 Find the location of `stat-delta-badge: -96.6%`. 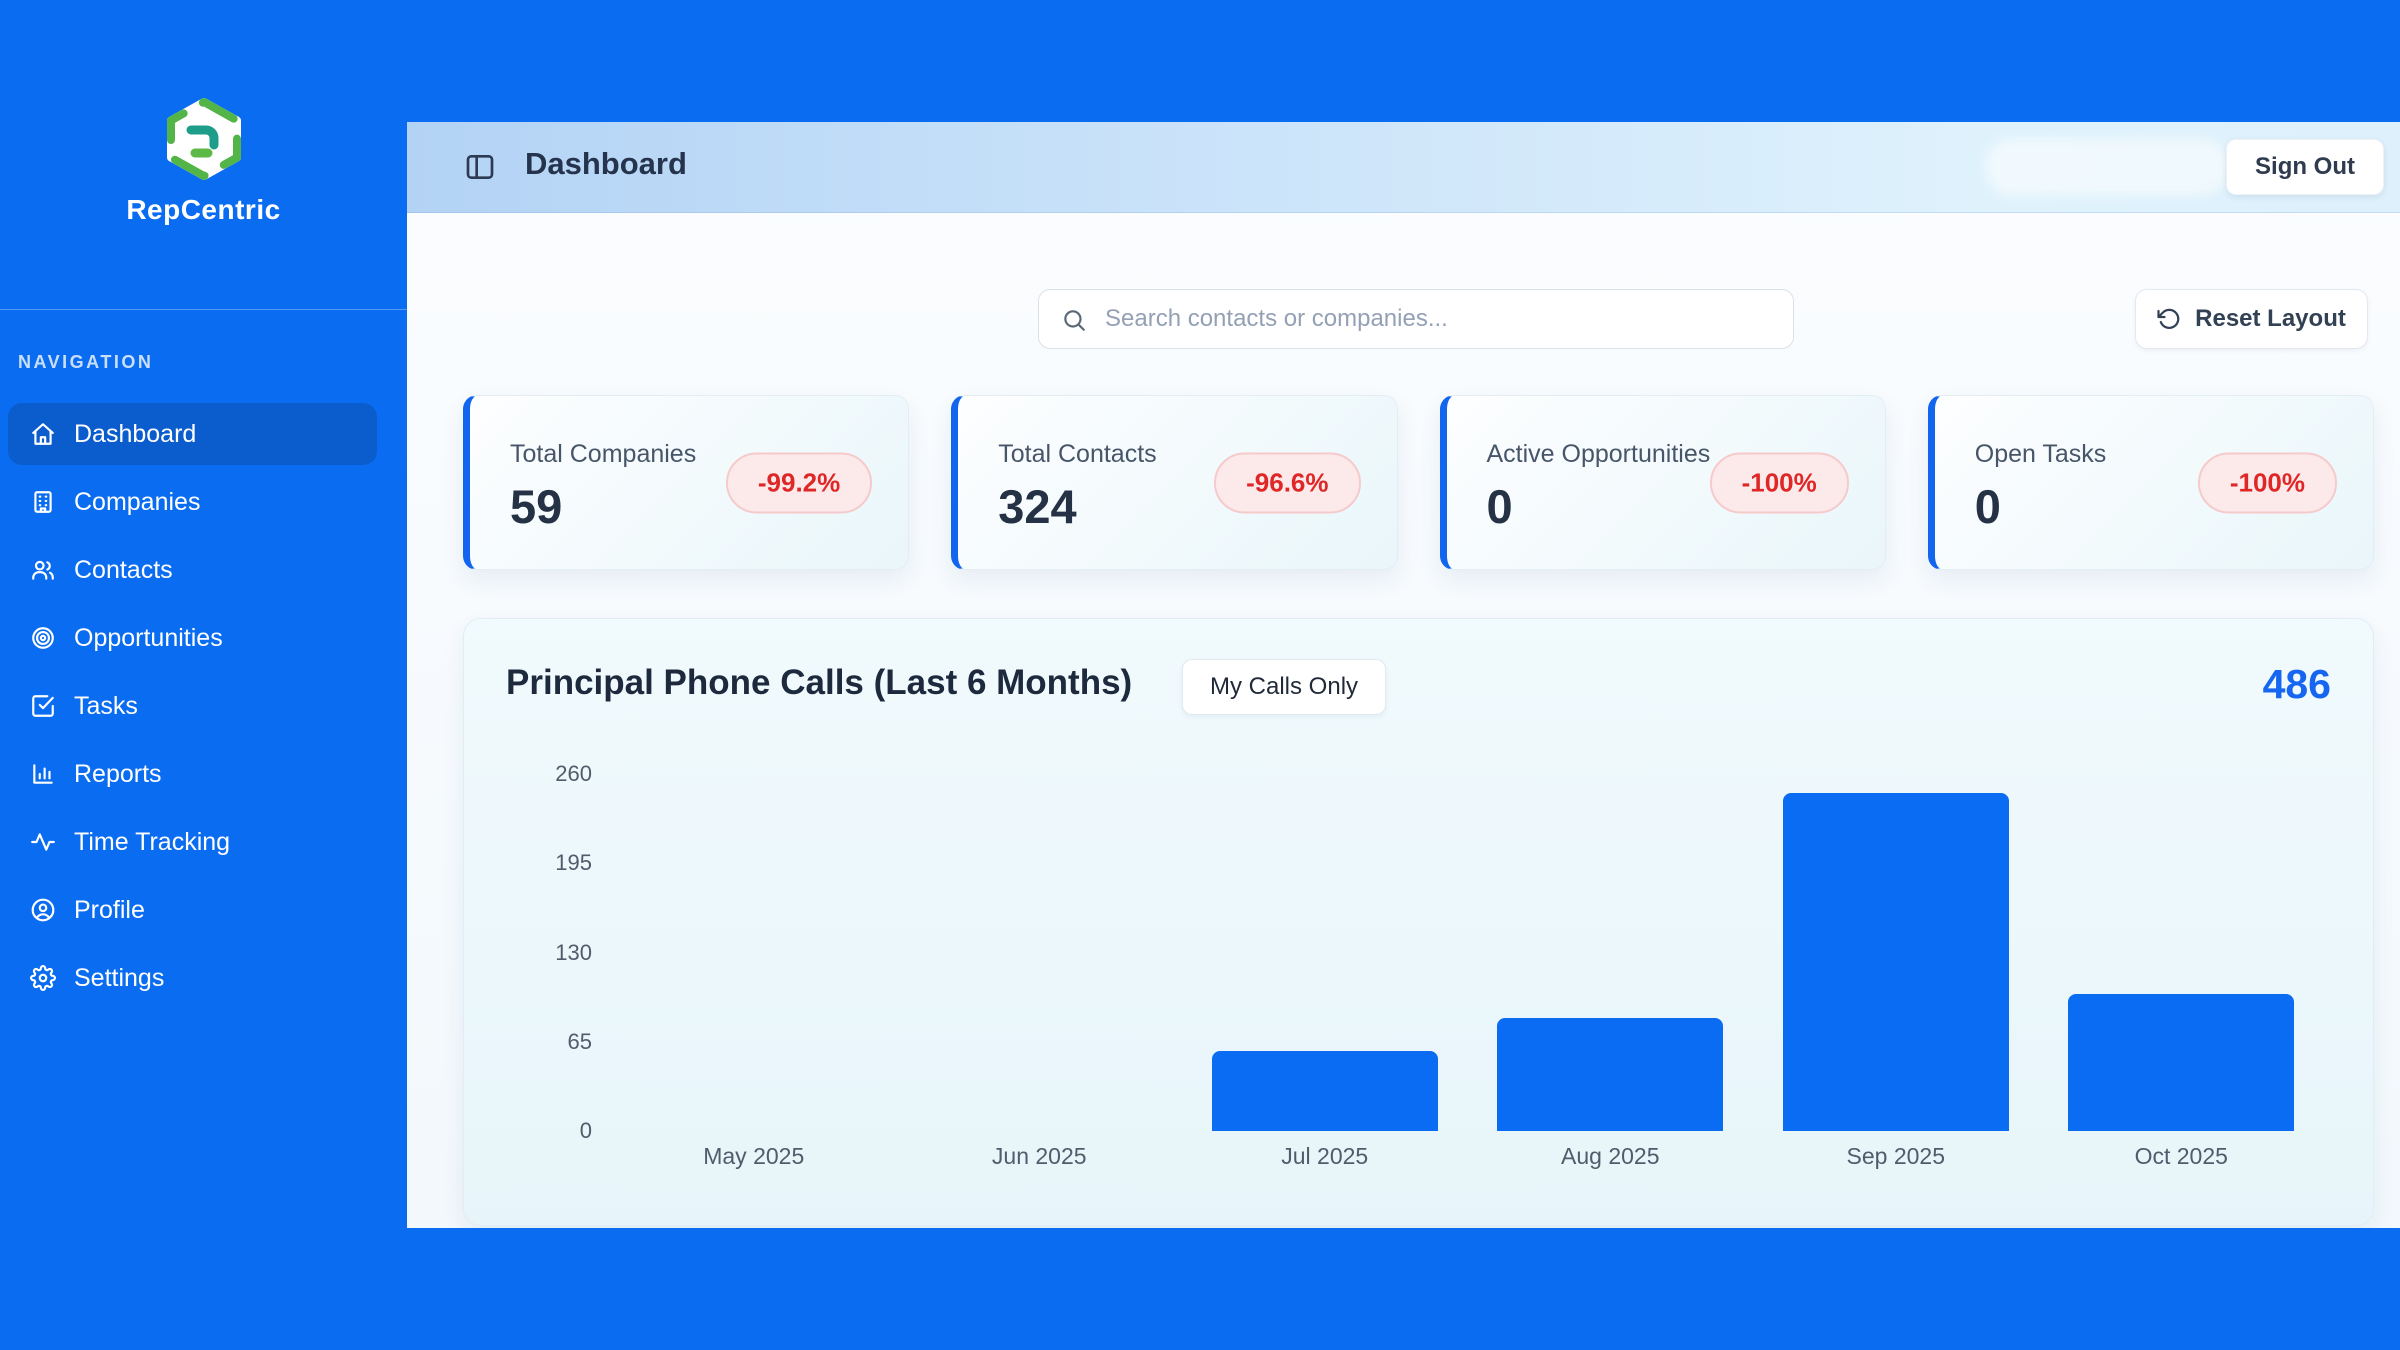

stat-delta-badge: -96.6% is located at coordinates (1287, 482).